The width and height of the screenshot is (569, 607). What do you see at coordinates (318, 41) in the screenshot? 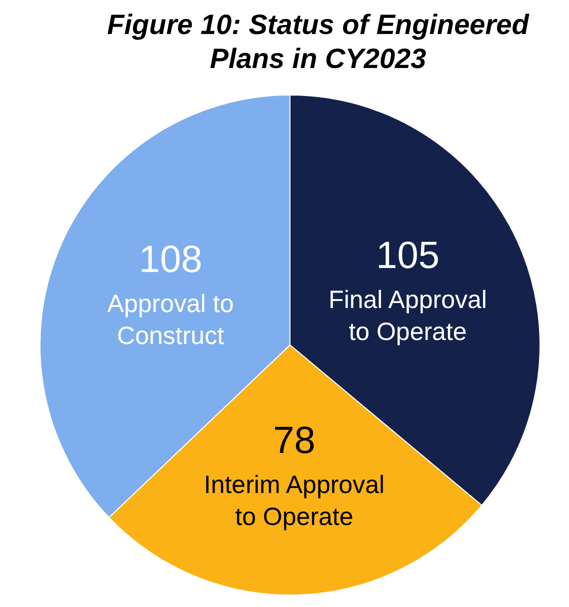
I see `chart-title: Figure 10: Status of Engineered Plans in CY2023` at bounding box center [318, 41].